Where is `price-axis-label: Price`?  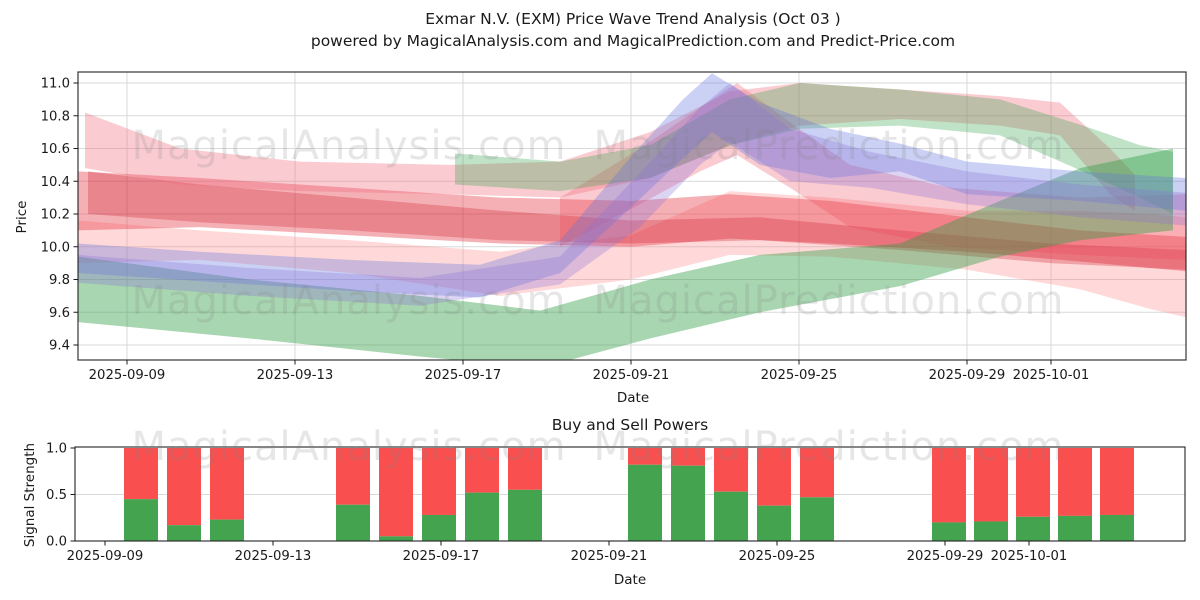
price-axis-label: Price is located at coordinates (22, 217).